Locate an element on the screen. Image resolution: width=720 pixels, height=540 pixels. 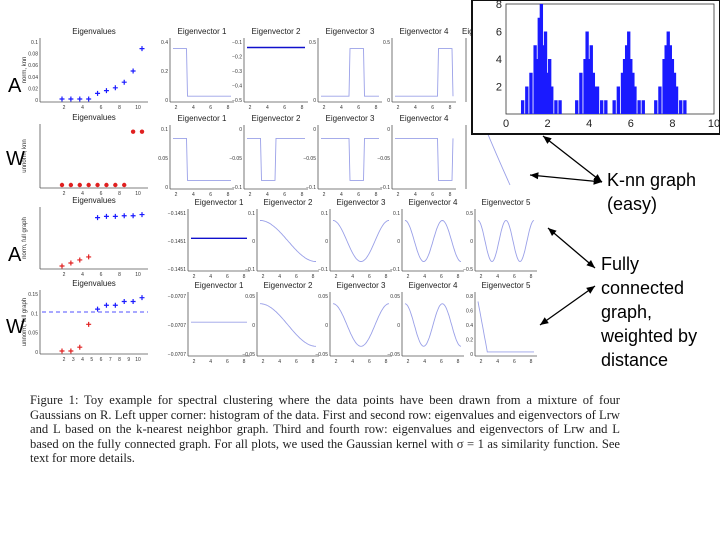
eigenvector-plot-row1-3-curve is located at coordinates (350, 72).